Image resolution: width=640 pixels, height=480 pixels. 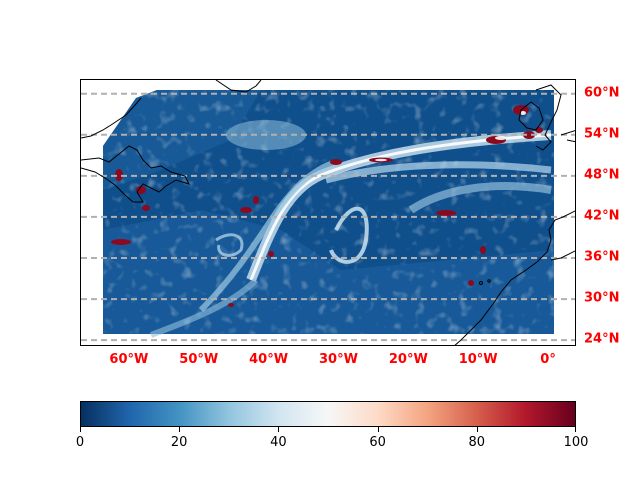 I want to click on lat-label: 30°N, so click(x=602, y=298).